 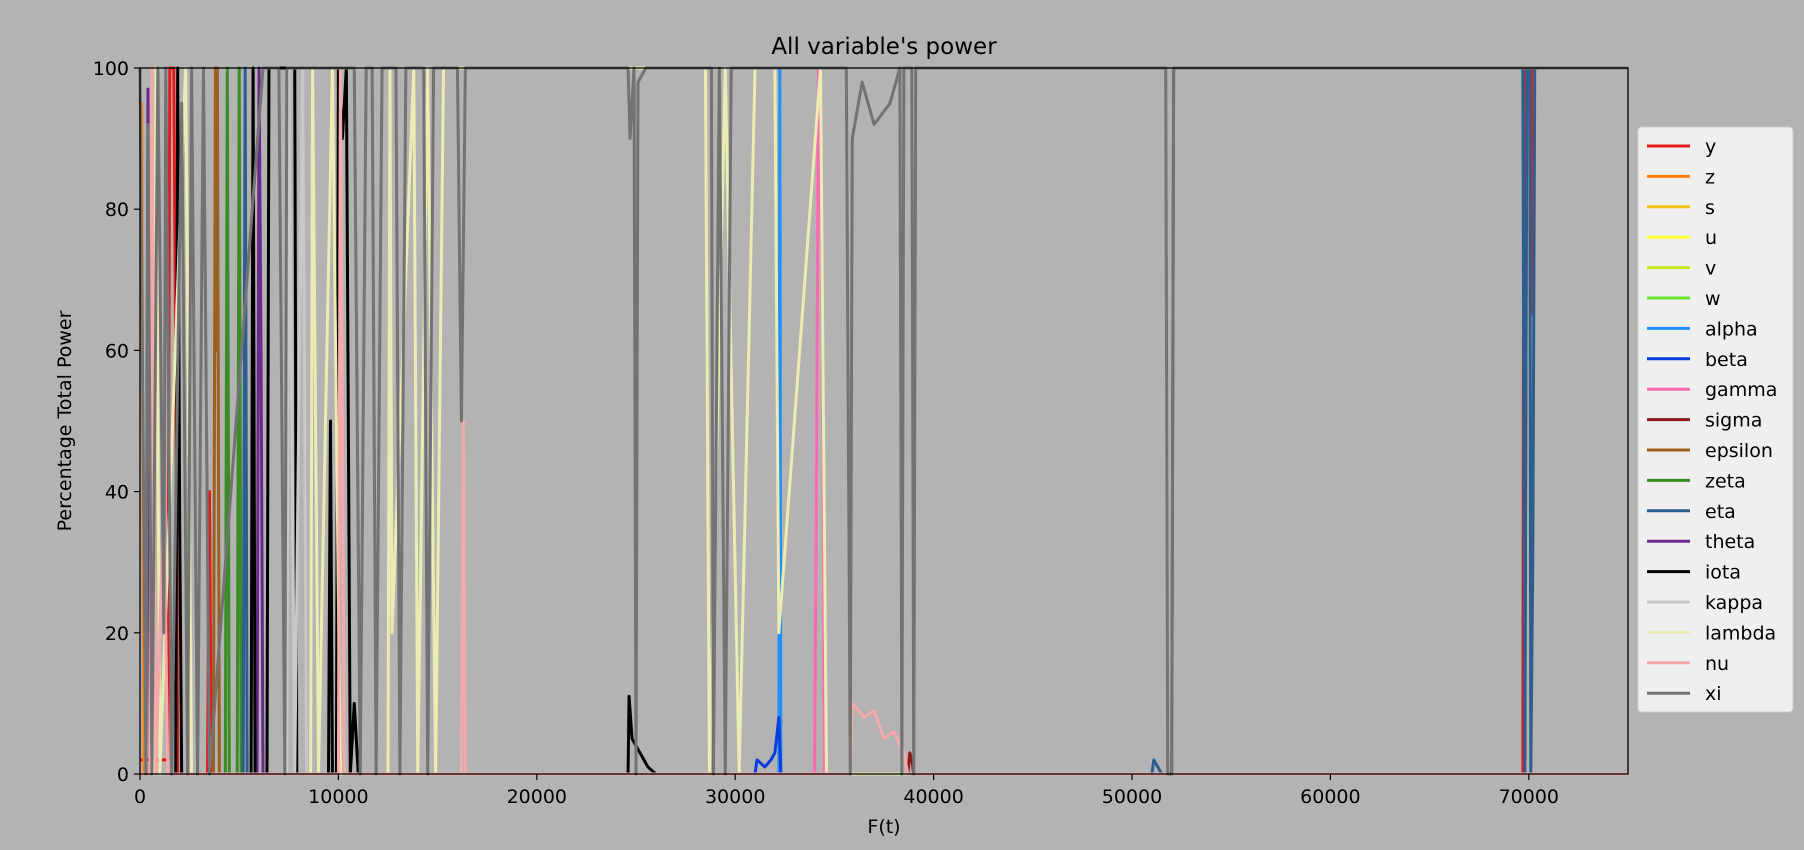 What do you see at coordinates (117, 351) in the screenshot?
I see `y-tick-label: 60` at bounding box center [117, 351].